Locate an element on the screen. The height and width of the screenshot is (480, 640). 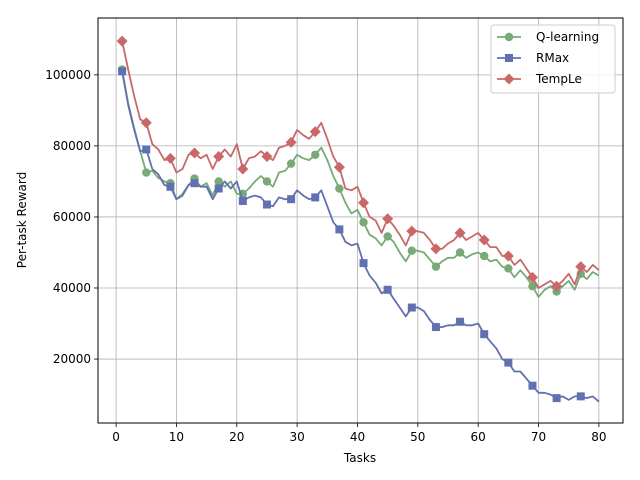
y-tick-label: 100000 is located at coordinates (68, 75).